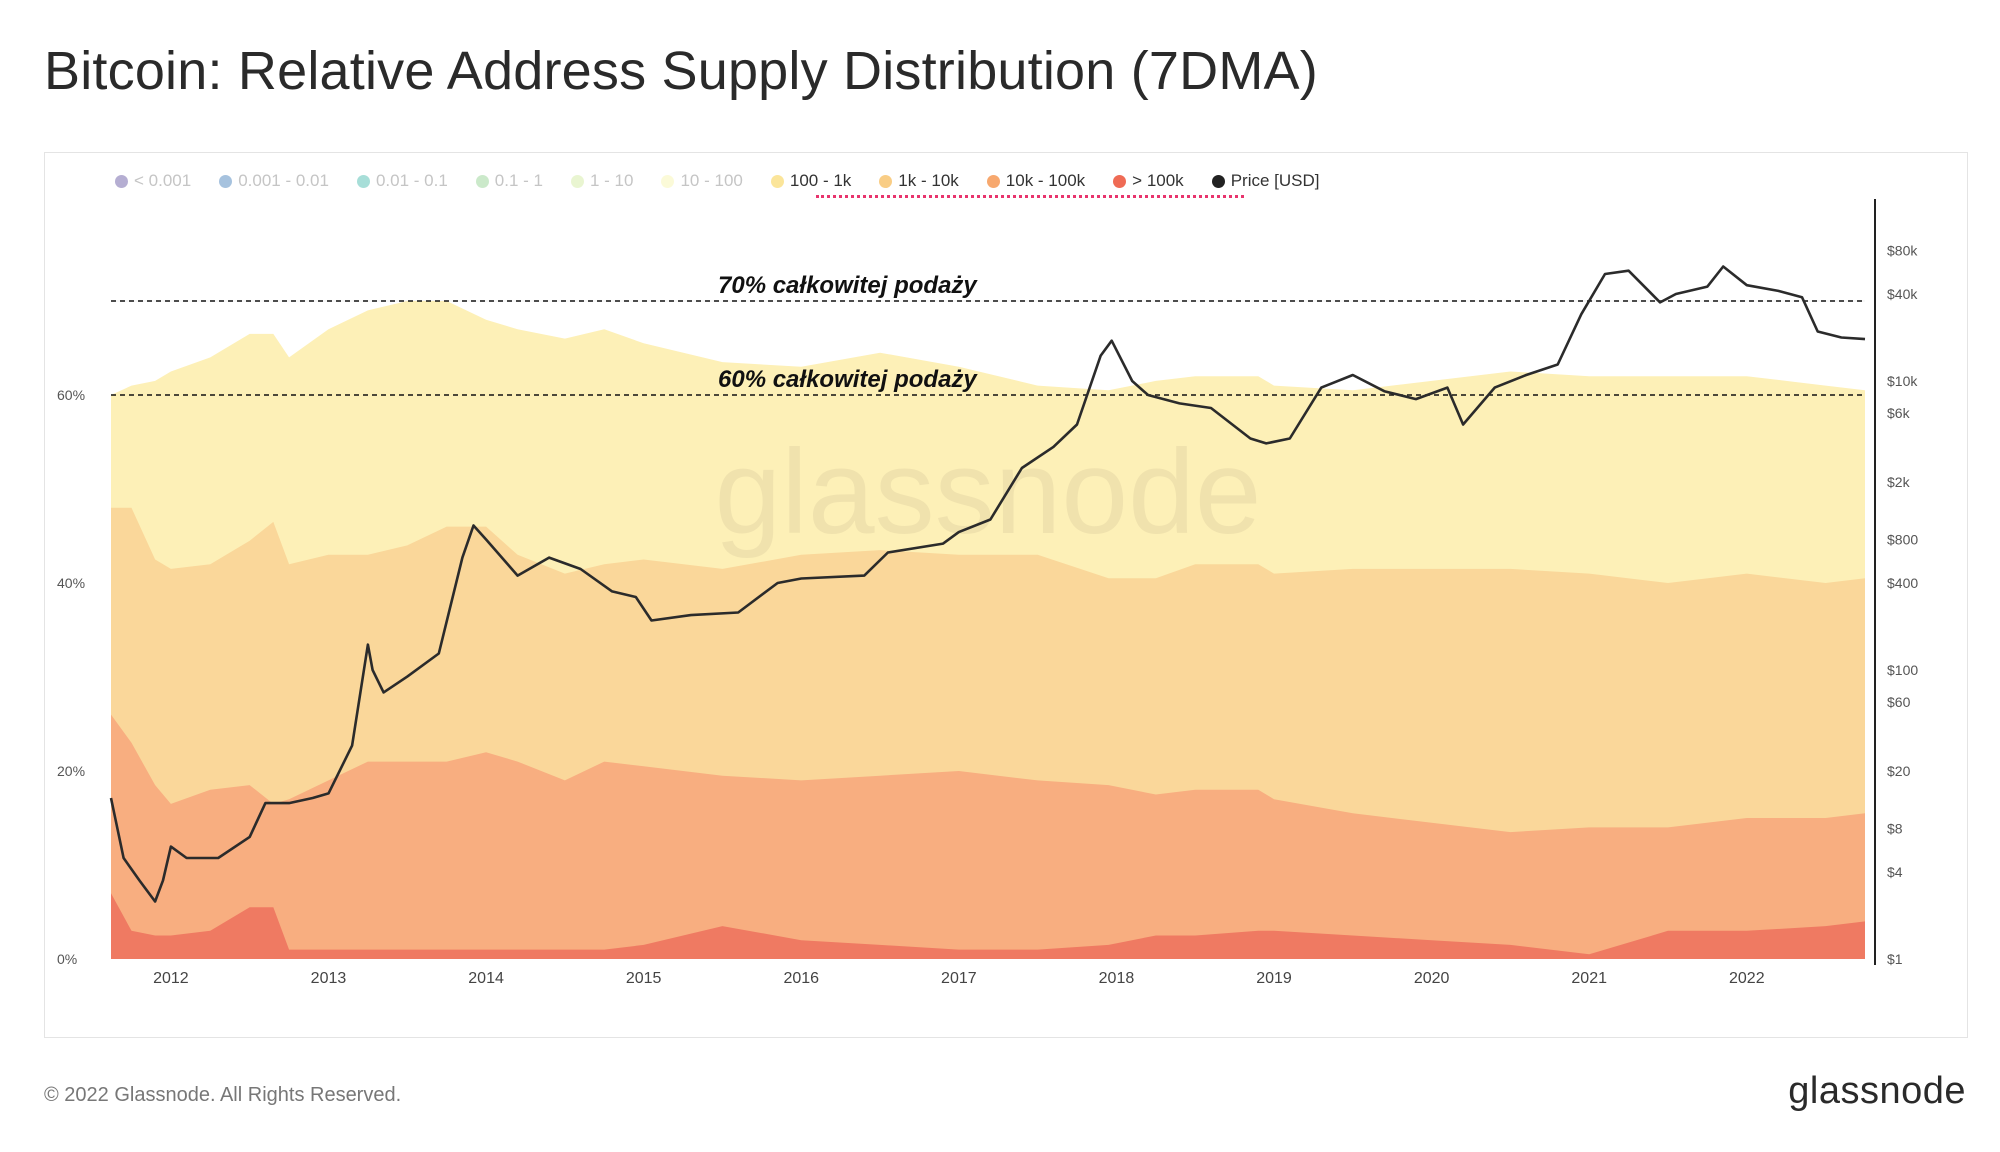 The image size is (2000, 1152). Describe the element at coordinates (486, 978) in the screenshot. I see `x-tick-label: 2014` at that location.